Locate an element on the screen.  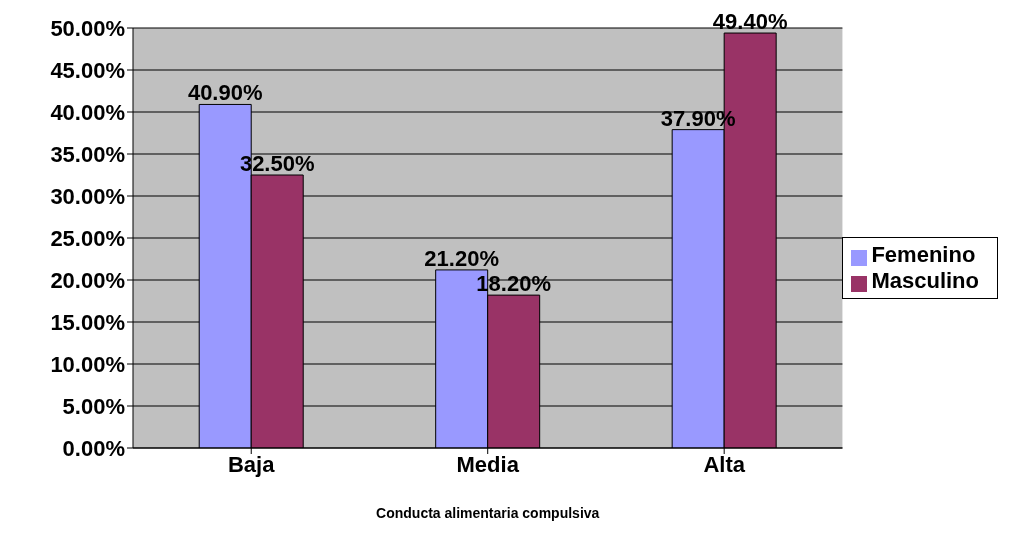
x-tick-label: Media is located at coordinates (488, 464).